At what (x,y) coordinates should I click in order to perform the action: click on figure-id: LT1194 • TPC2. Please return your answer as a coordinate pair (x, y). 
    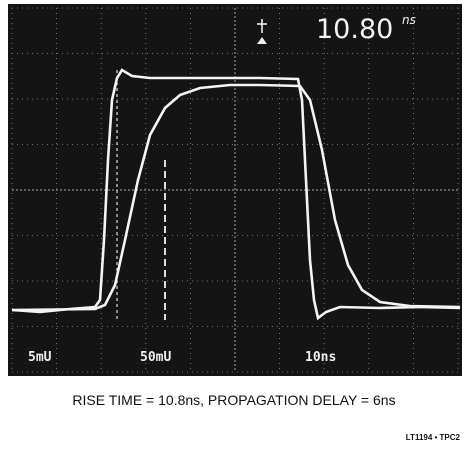
    Looking at the image, I should click on (433, 437).